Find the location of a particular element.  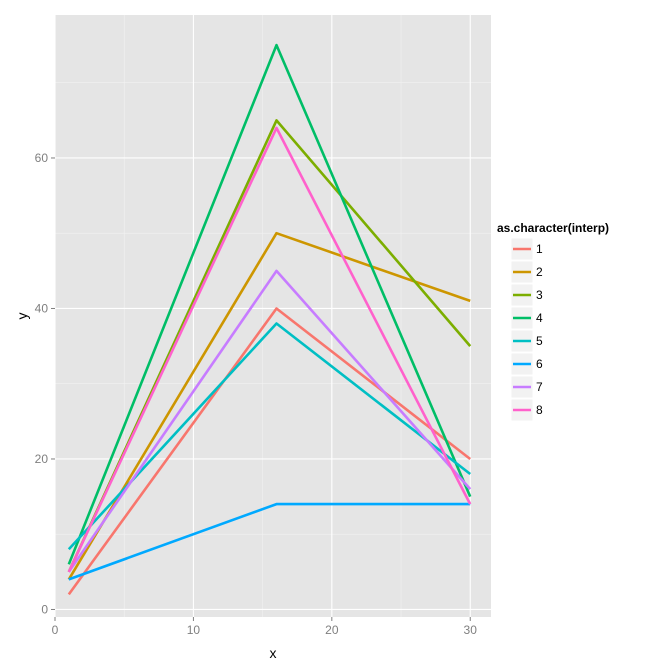

legend-item-6: 6 is located at coordinates (526, 364).